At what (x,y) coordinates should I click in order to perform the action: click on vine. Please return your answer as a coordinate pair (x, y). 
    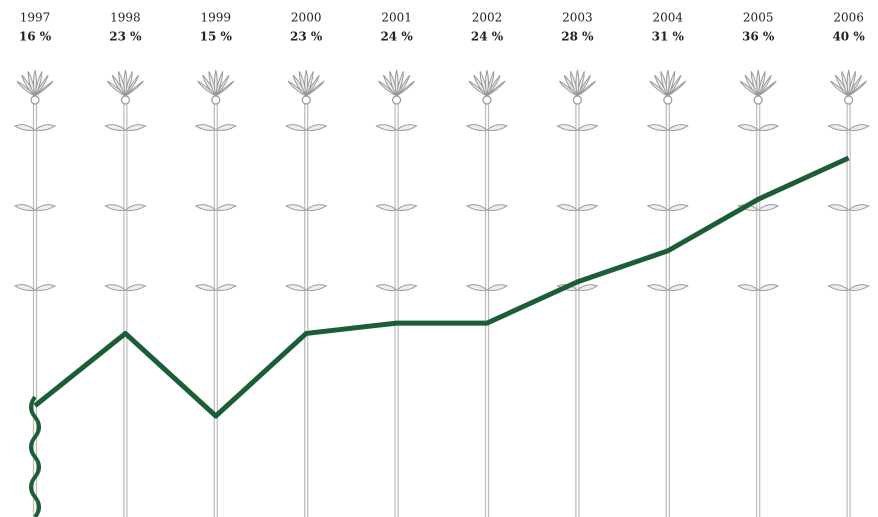
    Looking at the image, I should click on (35, 456).